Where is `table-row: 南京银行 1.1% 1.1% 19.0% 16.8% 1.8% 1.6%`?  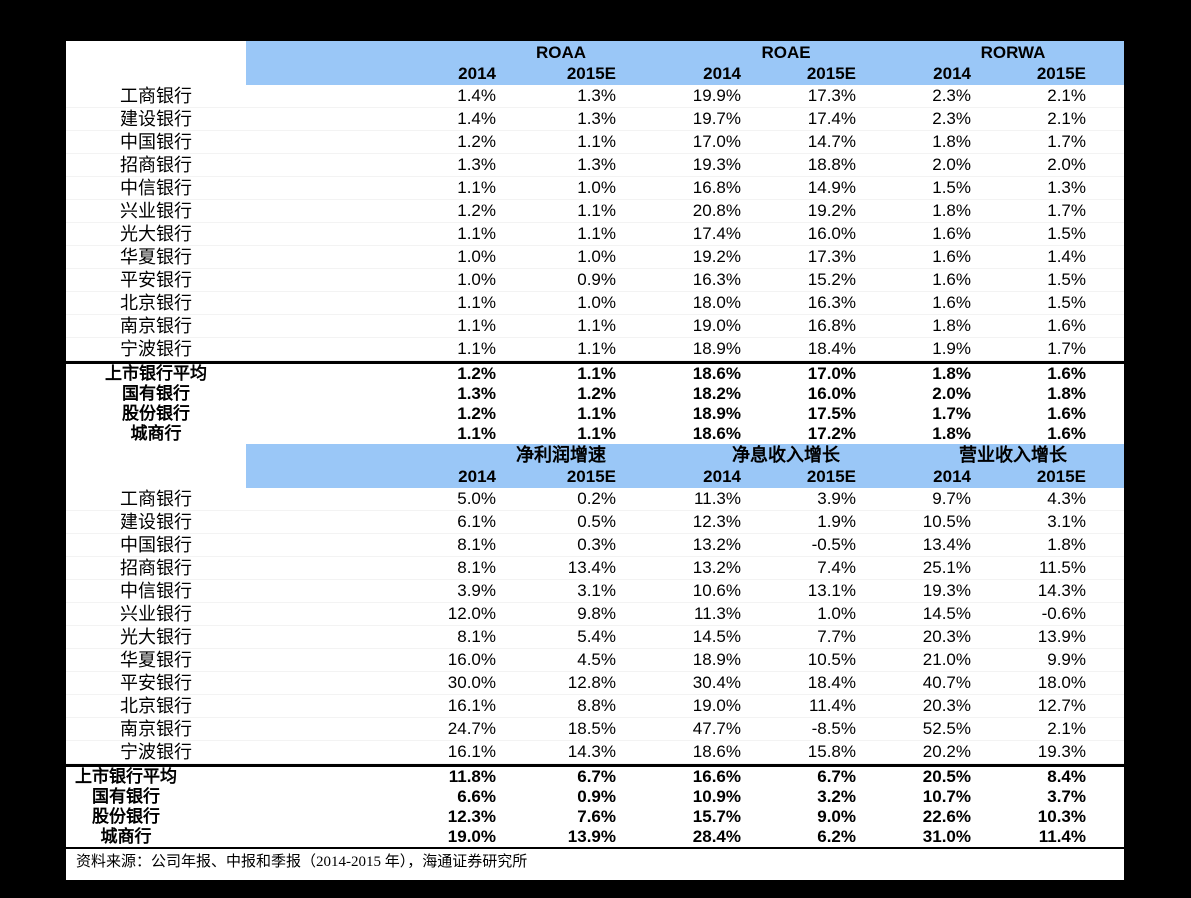
table-row: 南京银行 1.1% 1.1% 19.0% 16.8% 1.8% 1.6% is located at coordinates (595, 326).